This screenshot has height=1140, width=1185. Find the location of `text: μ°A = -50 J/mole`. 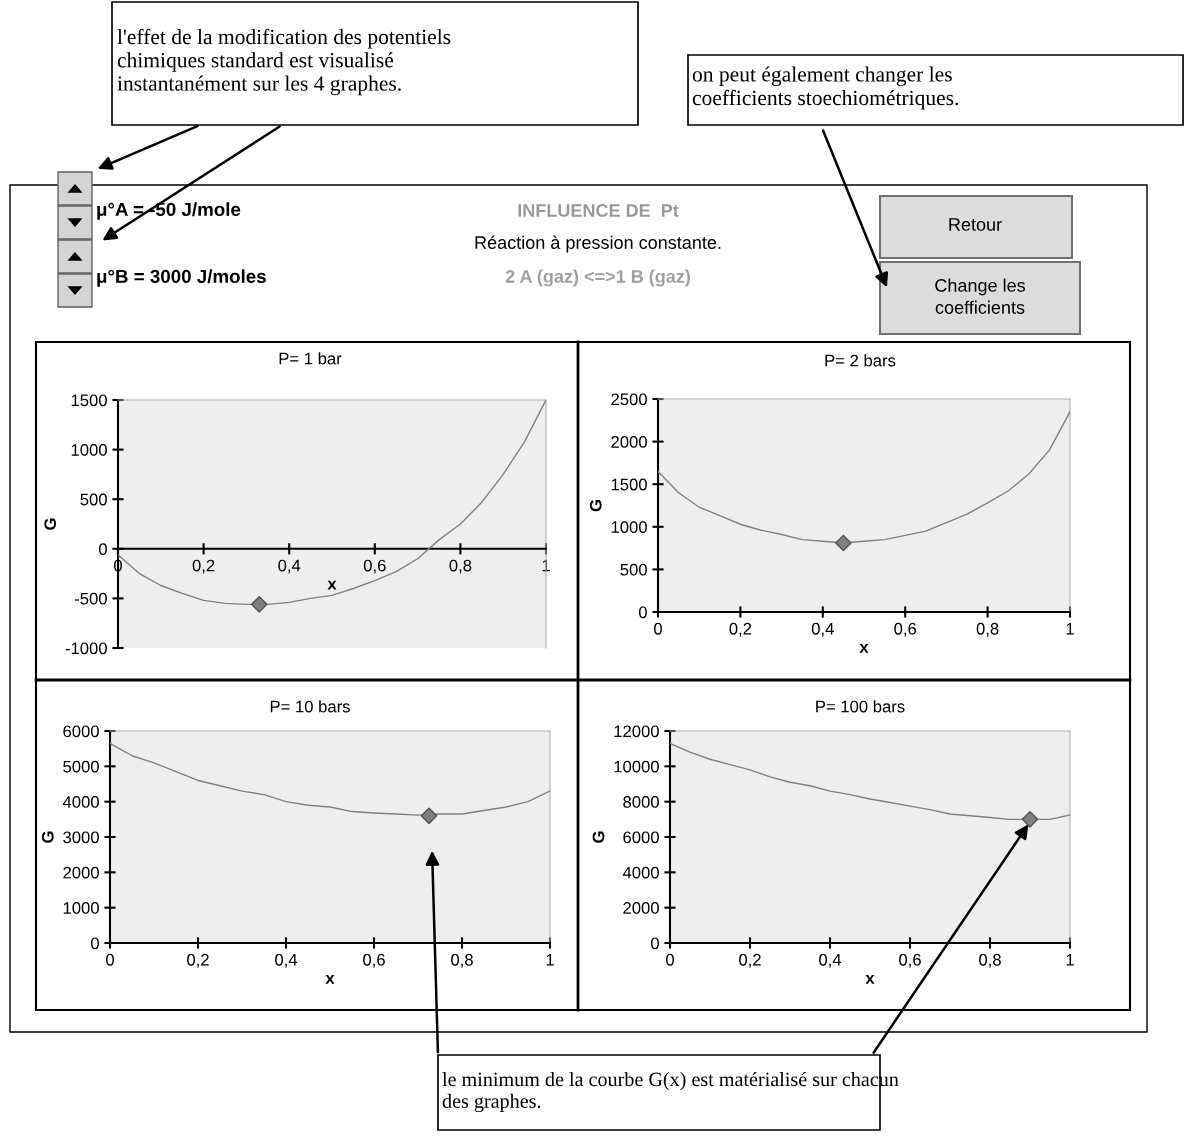

text: μ°A = -50 J/mole is located at coordinates (169, 211).